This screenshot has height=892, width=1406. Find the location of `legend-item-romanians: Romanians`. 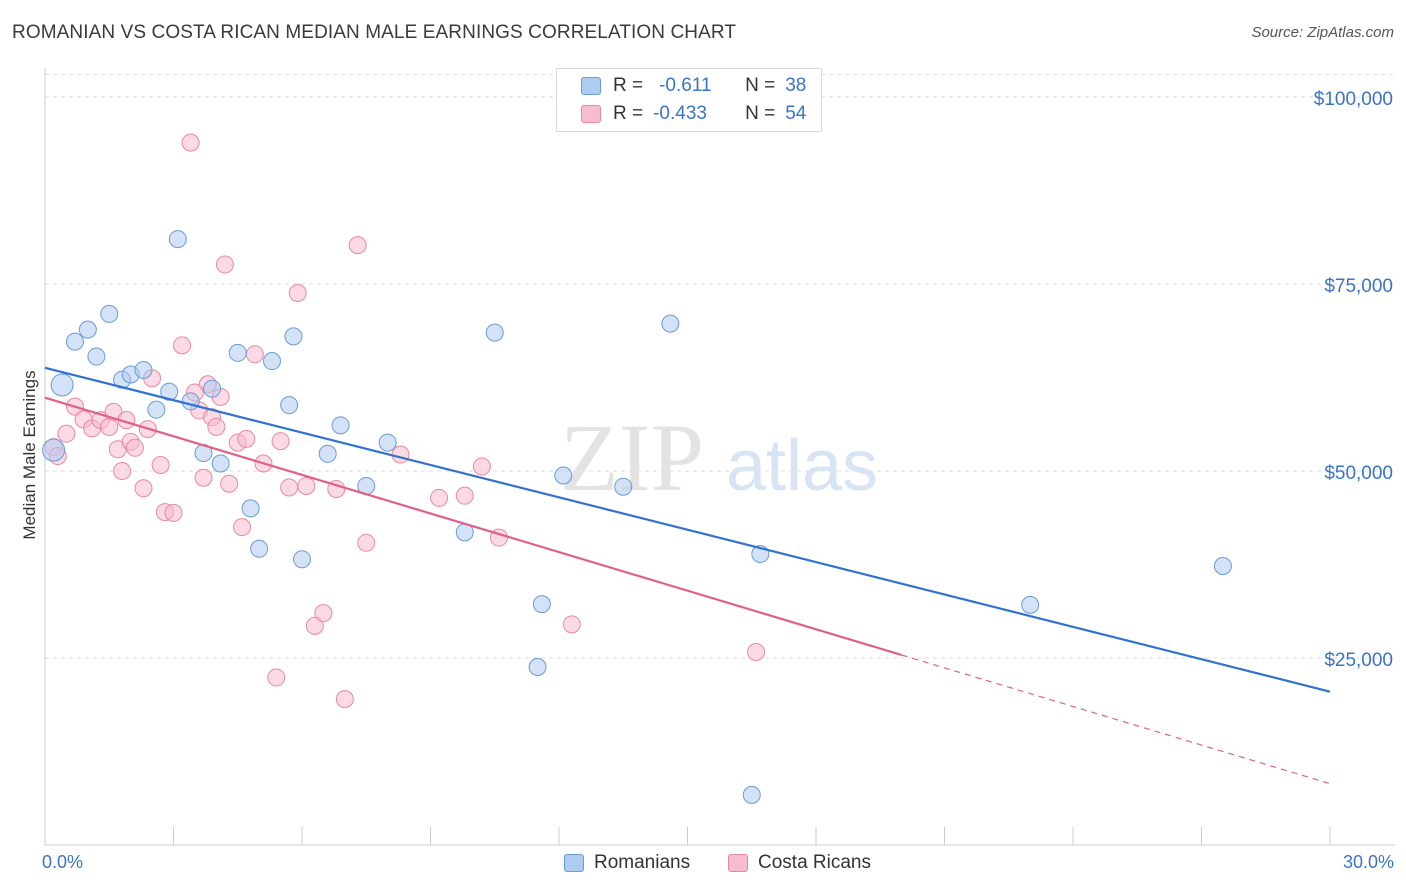

legend-item-romanians: Romanians is located at coordinates (627, 863).